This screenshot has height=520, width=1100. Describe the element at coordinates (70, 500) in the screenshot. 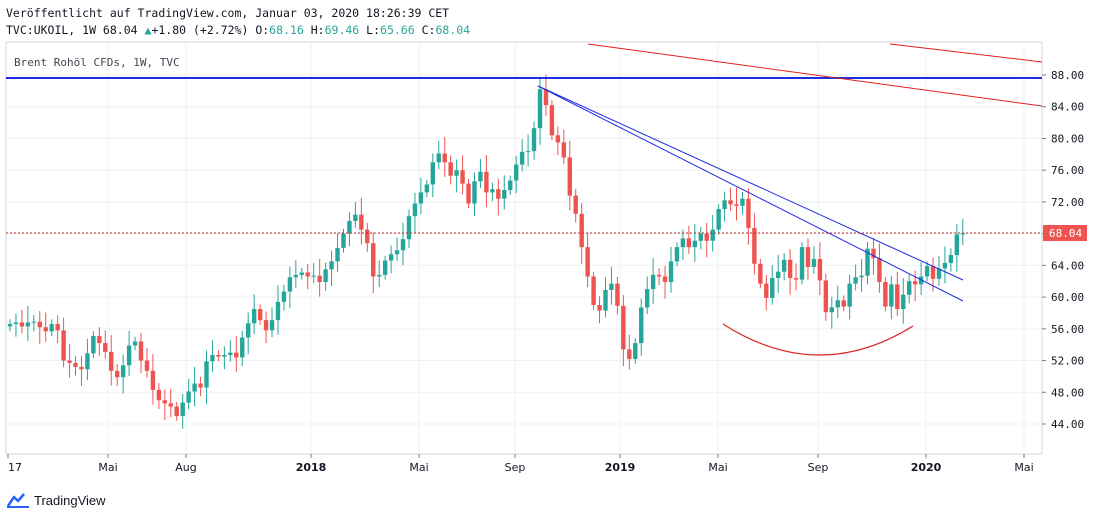

I see `brand-name: TradingView` at that location.